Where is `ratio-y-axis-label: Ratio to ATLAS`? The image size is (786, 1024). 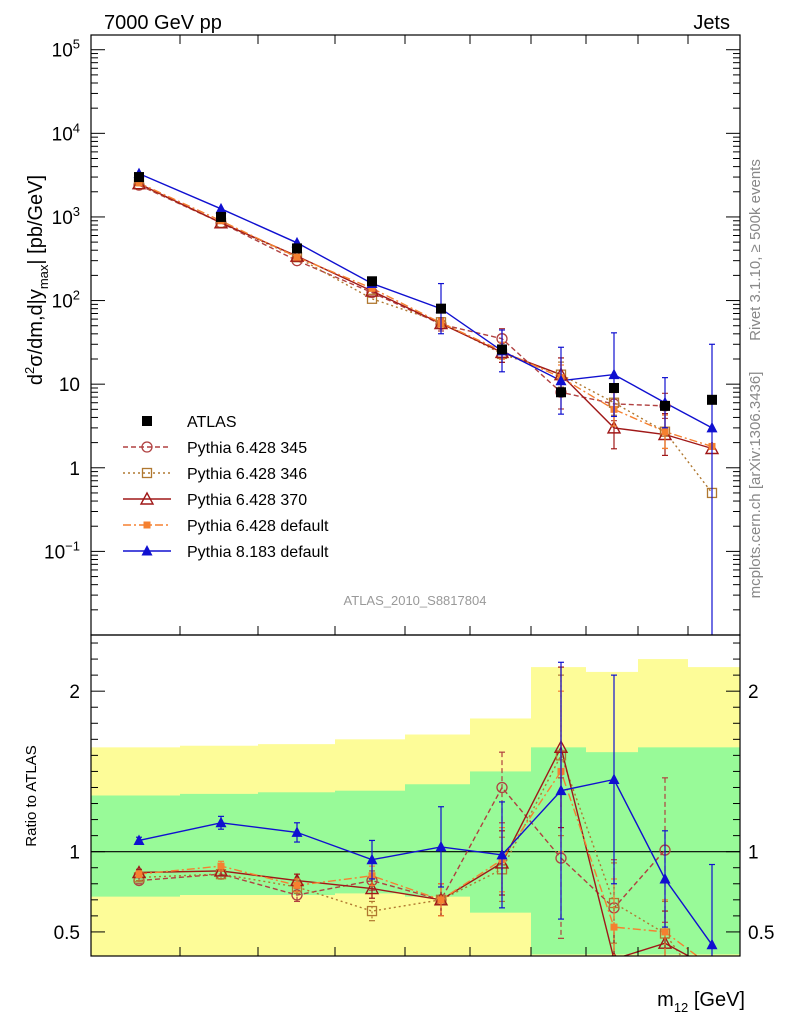
ratio-y-axis-label: Ratio to ATLAS is located at coordinates (31, 795).